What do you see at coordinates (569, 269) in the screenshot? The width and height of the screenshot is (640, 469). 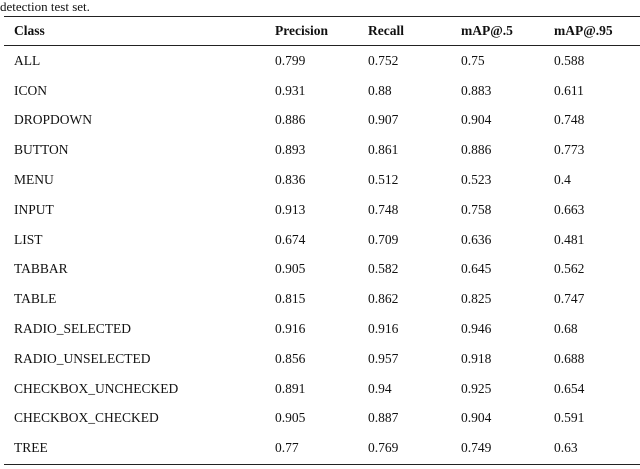 I see `value-cell: 0.562` at bounding box center [569, 269].